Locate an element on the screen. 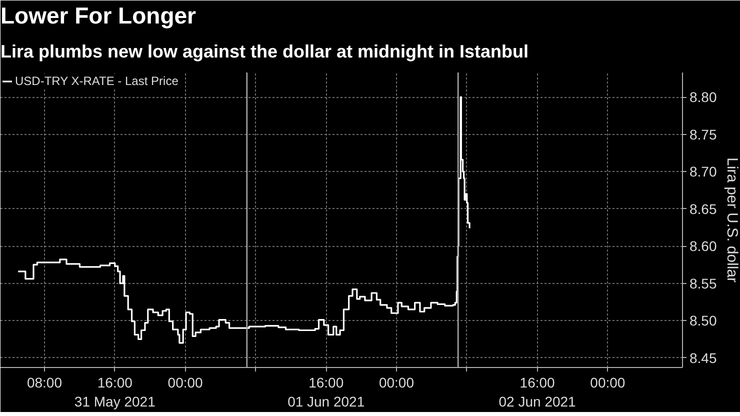  y-tick-label: 8.70 is located at coordinates (703, 172).